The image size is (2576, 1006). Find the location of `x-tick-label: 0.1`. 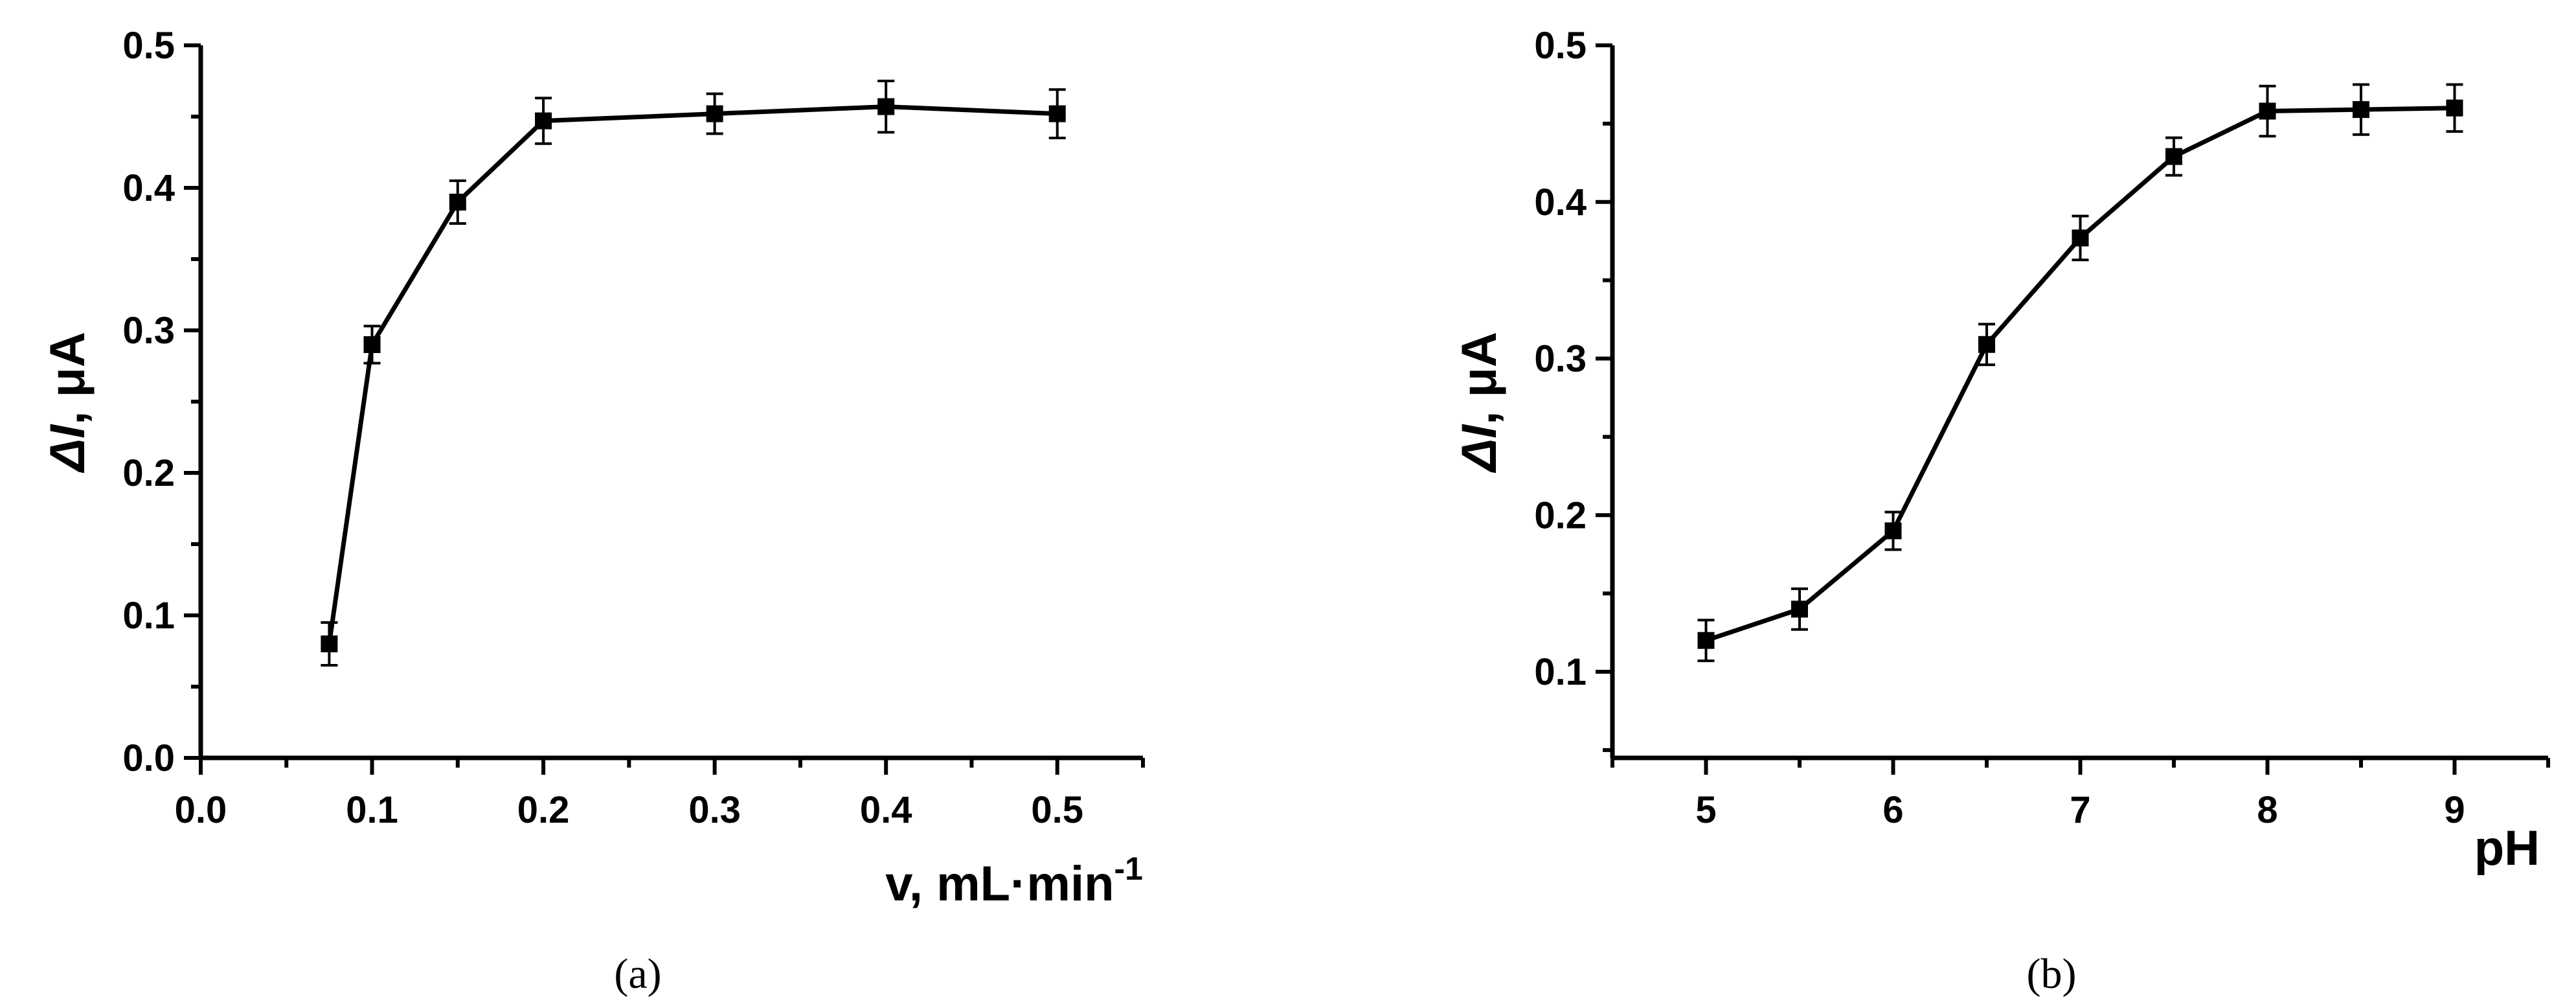

x-tick-label: 0.1 is located at coordinates (372, 810).